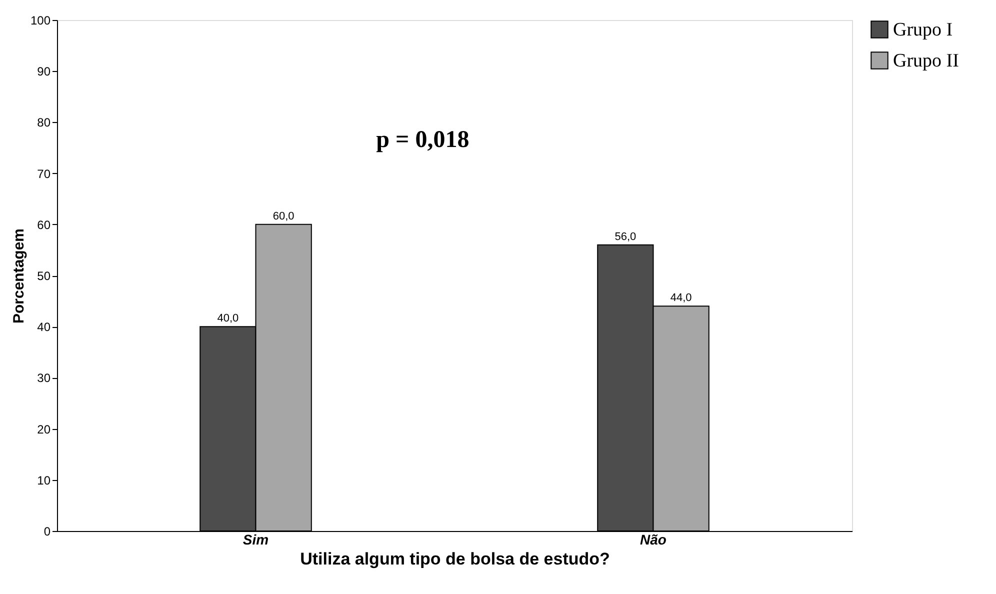 This screenshot has height=594, width=996. I want to click on x-tick-label: Sim, so click(255, 540).